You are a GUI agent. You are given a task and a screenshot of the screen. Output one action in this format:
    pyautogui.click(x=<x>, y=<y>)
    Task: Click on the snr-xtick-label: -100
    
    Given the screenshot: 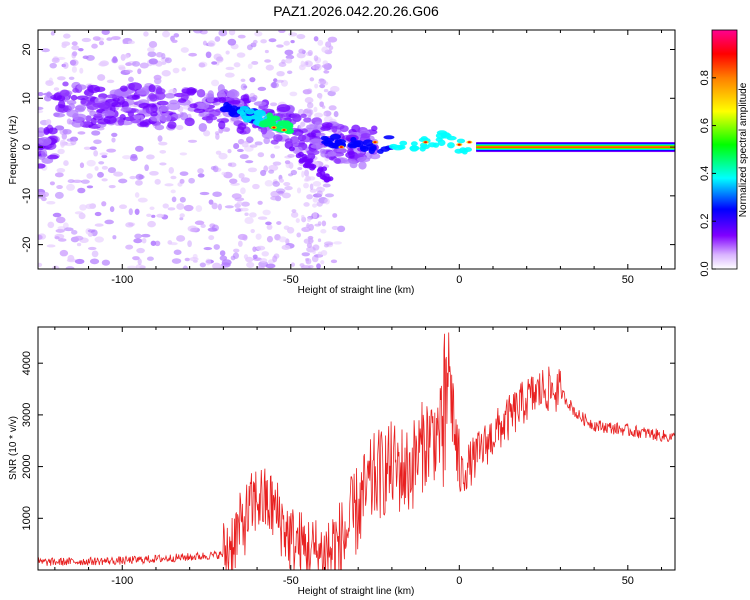 What is the action you would take?
    pyautogui.click(x=122, y=581)
    